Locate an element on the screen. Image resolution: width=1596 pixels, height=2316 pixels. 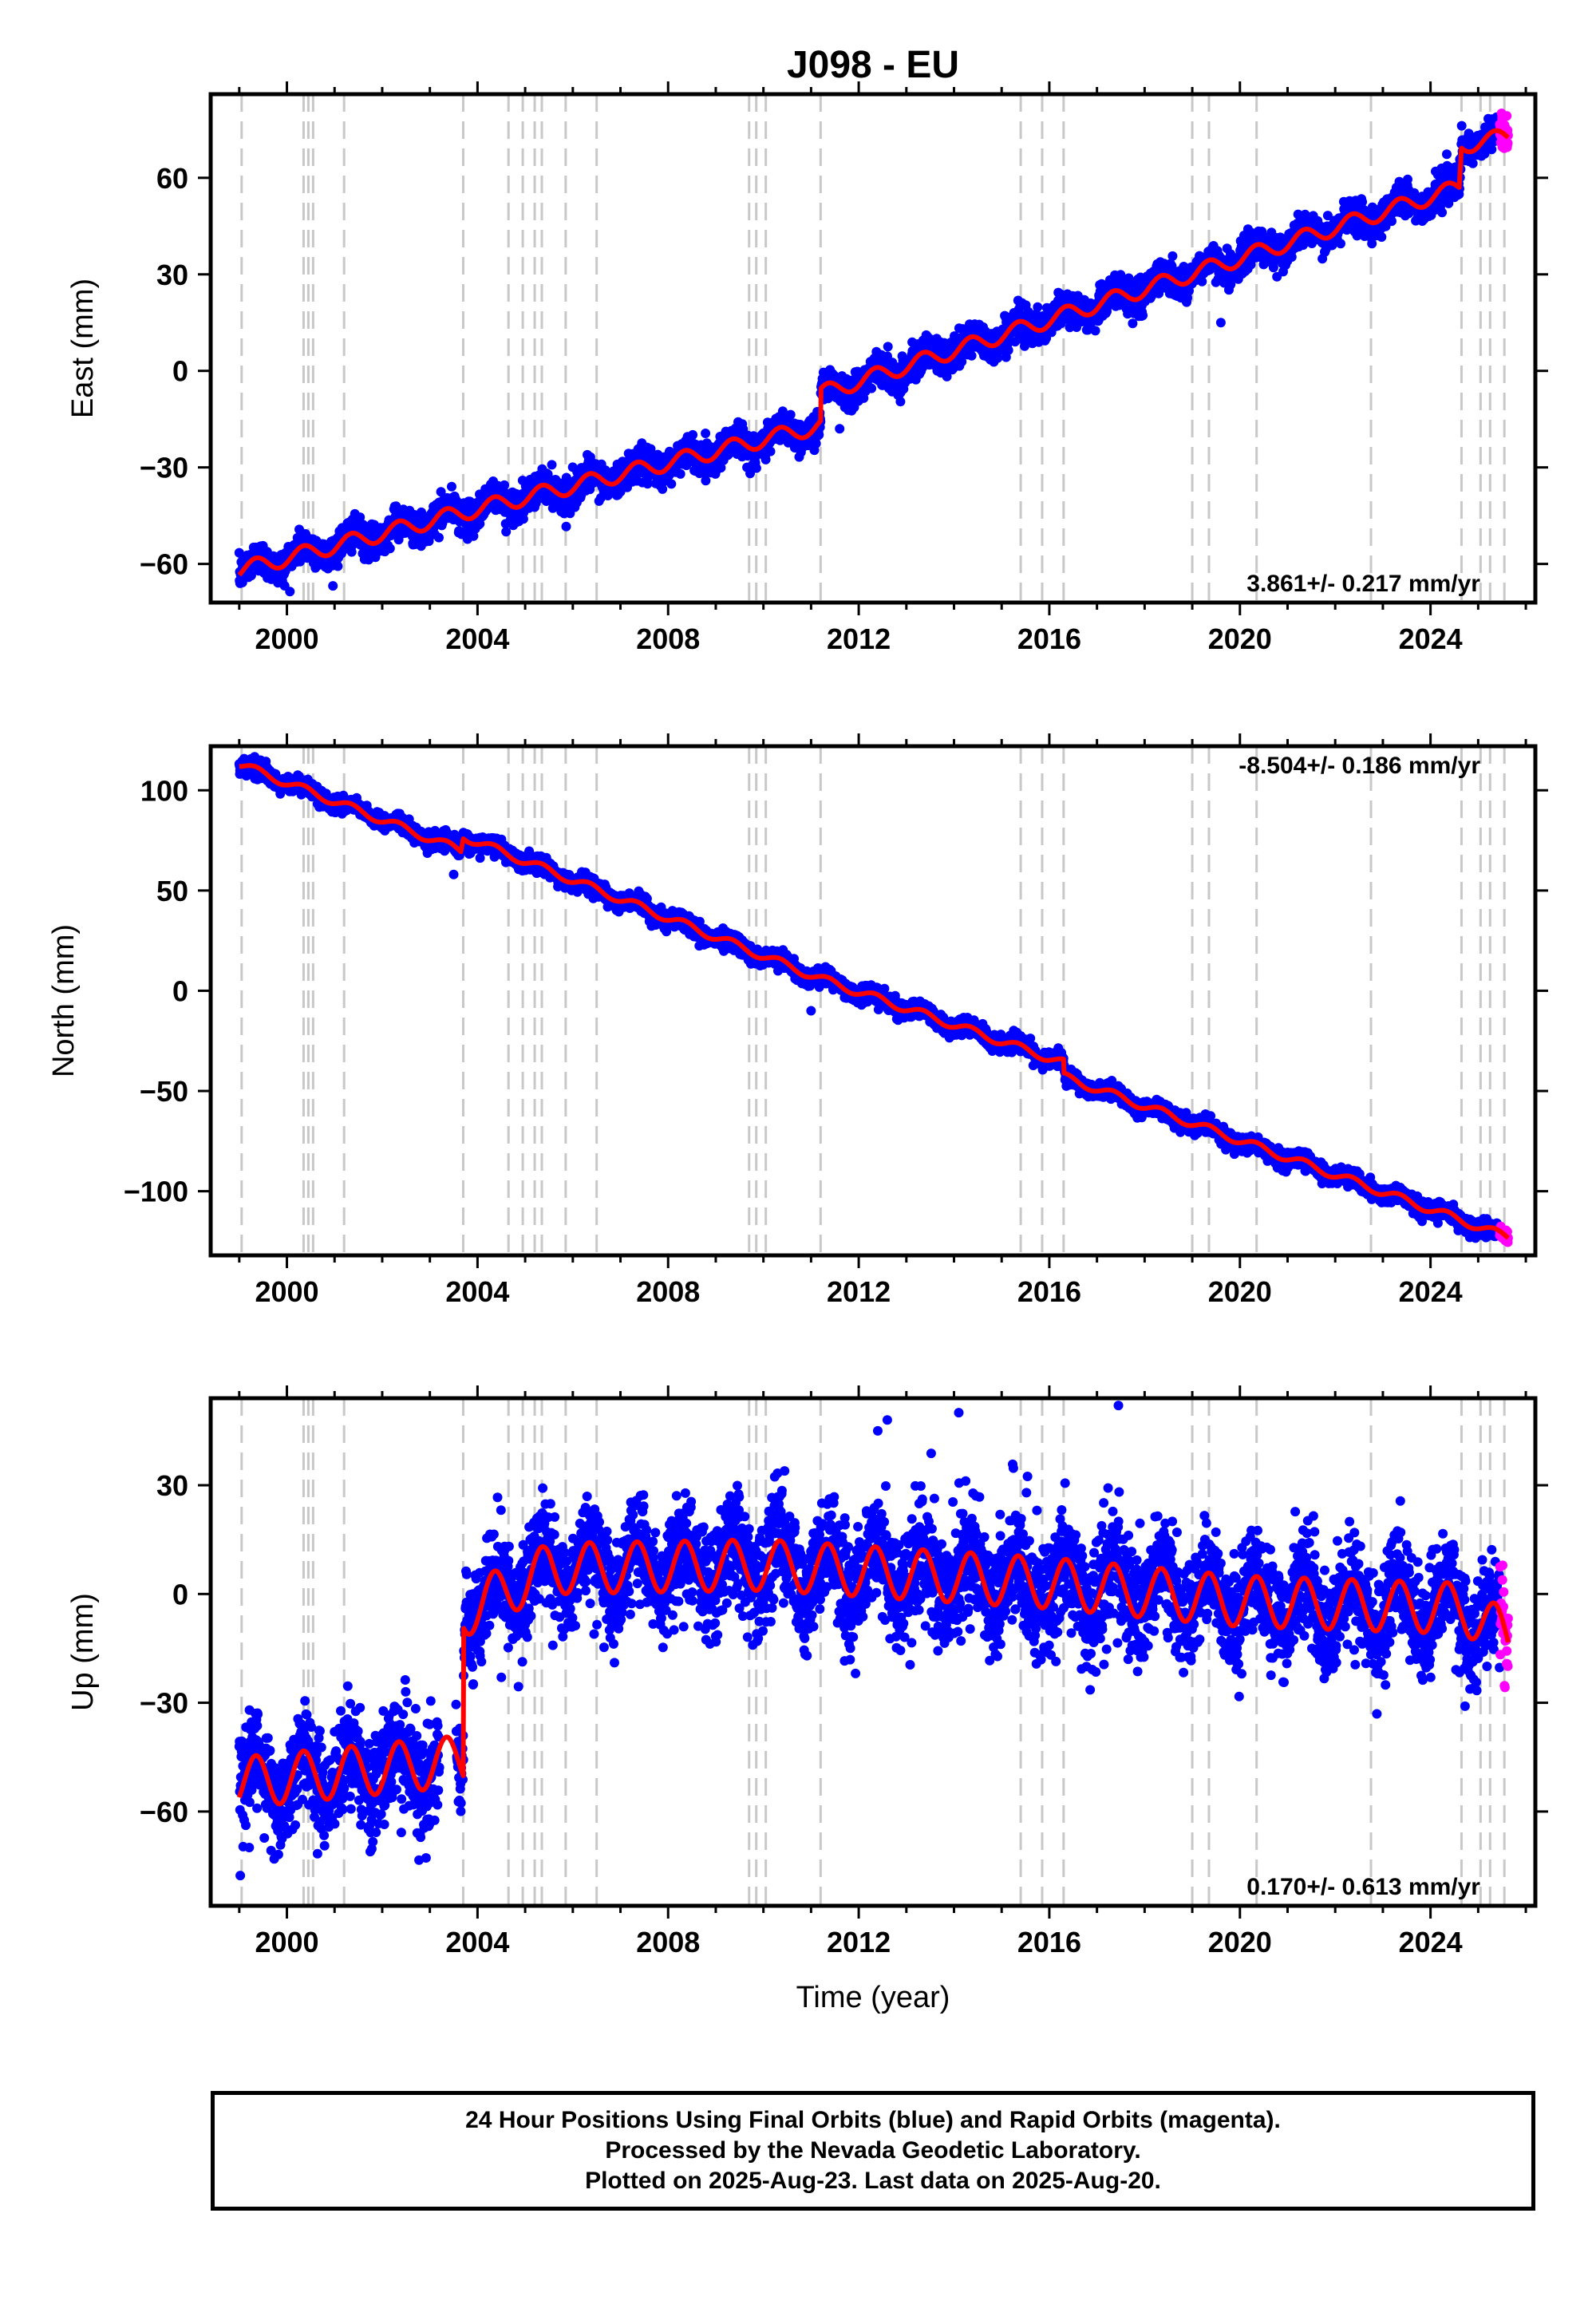
y-tick-label: −60 is located at coordinates (164, 564).